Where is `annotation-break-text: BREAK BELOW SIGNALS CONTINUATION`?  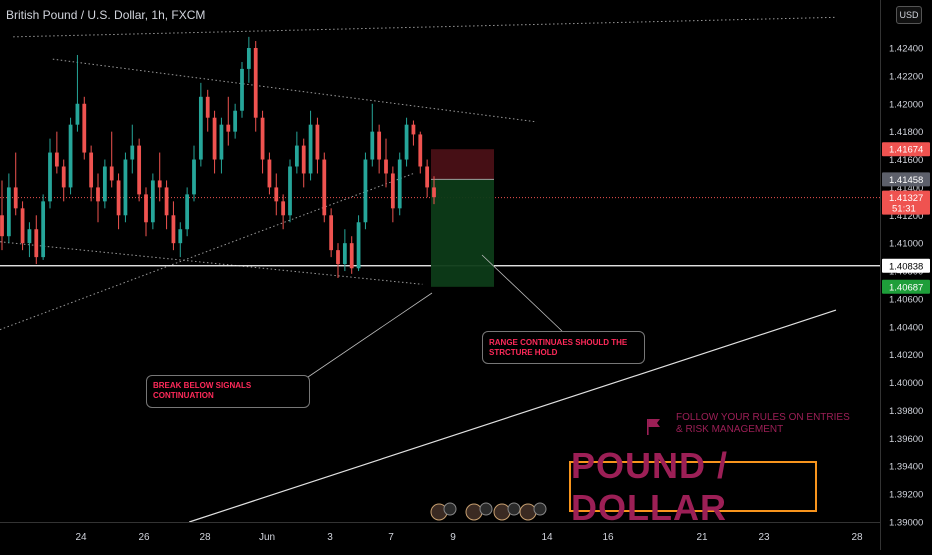 annotation-break-text: BREAK BELOW SIGNALS CONTINUATION is located at coordinates (202, 390).